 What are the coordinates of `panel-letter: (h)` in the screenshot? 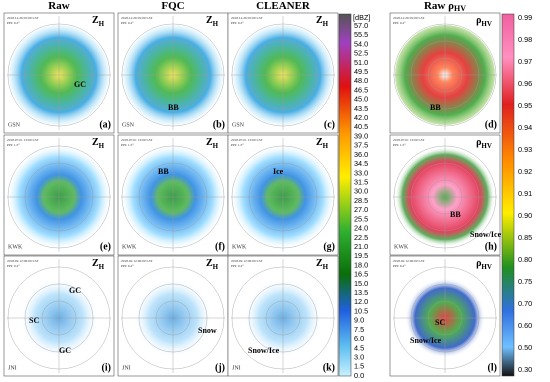 It's located at (491, 246).